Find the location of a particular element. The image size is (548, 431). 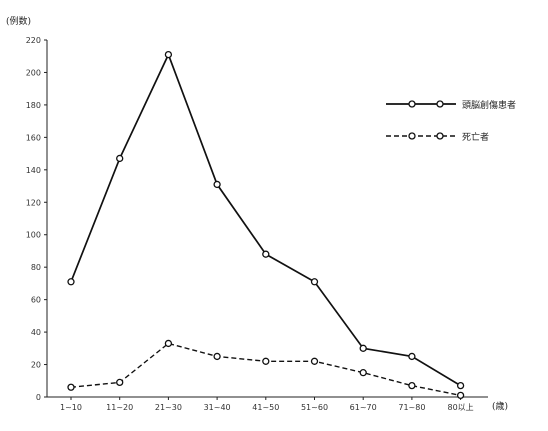

legend: 頭脳創傷患者 死亡者 is located at coordinates (451, 121).